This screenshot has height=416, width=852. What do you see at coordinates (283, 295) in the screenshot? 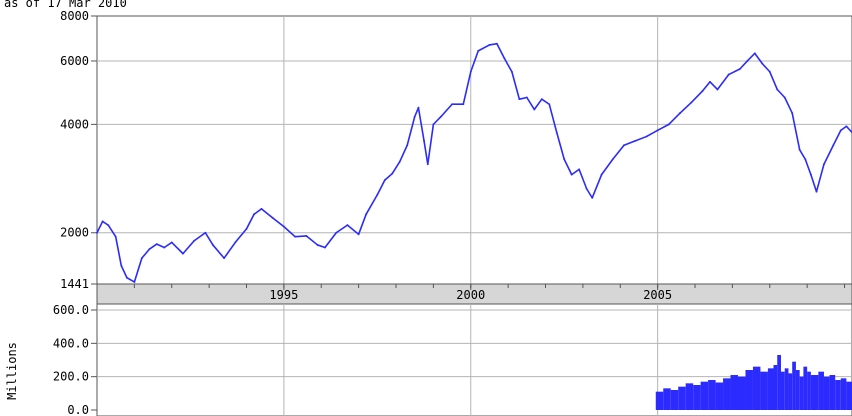
I see `time-axis-tick-label: 1995` at bounding box center [283, 295].